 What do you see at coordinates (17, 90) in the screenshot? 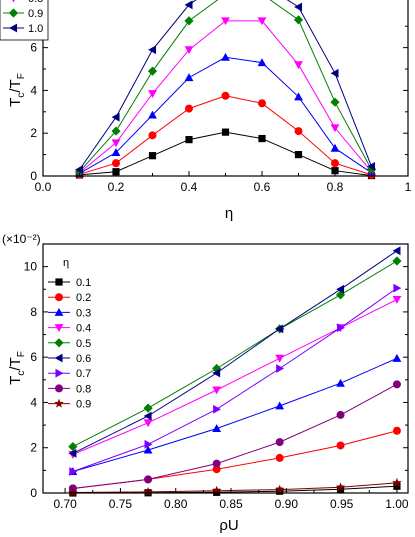
I see `top-y-axis-label: Tc/TF` at bounding box center [17, 90].